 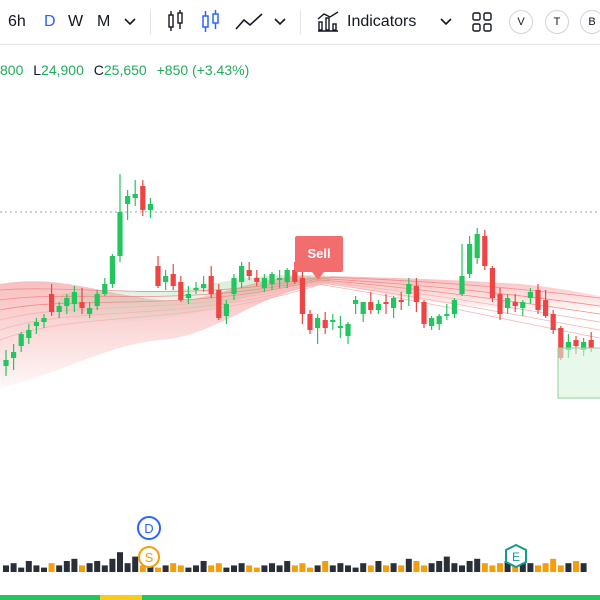 I want to click on split-marker: S, so click(x=149, y=557).